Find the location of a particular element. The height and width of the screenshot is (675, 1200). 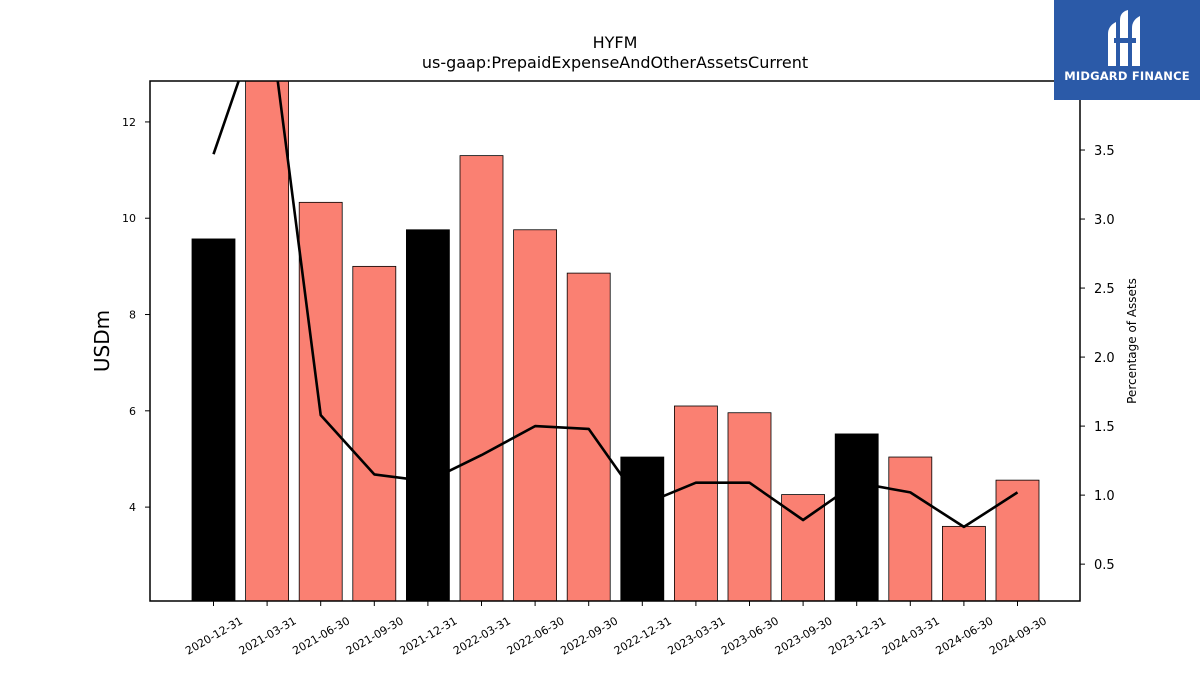

x-tick-label: 2021-03-31 is located at coordinates (268, 635).